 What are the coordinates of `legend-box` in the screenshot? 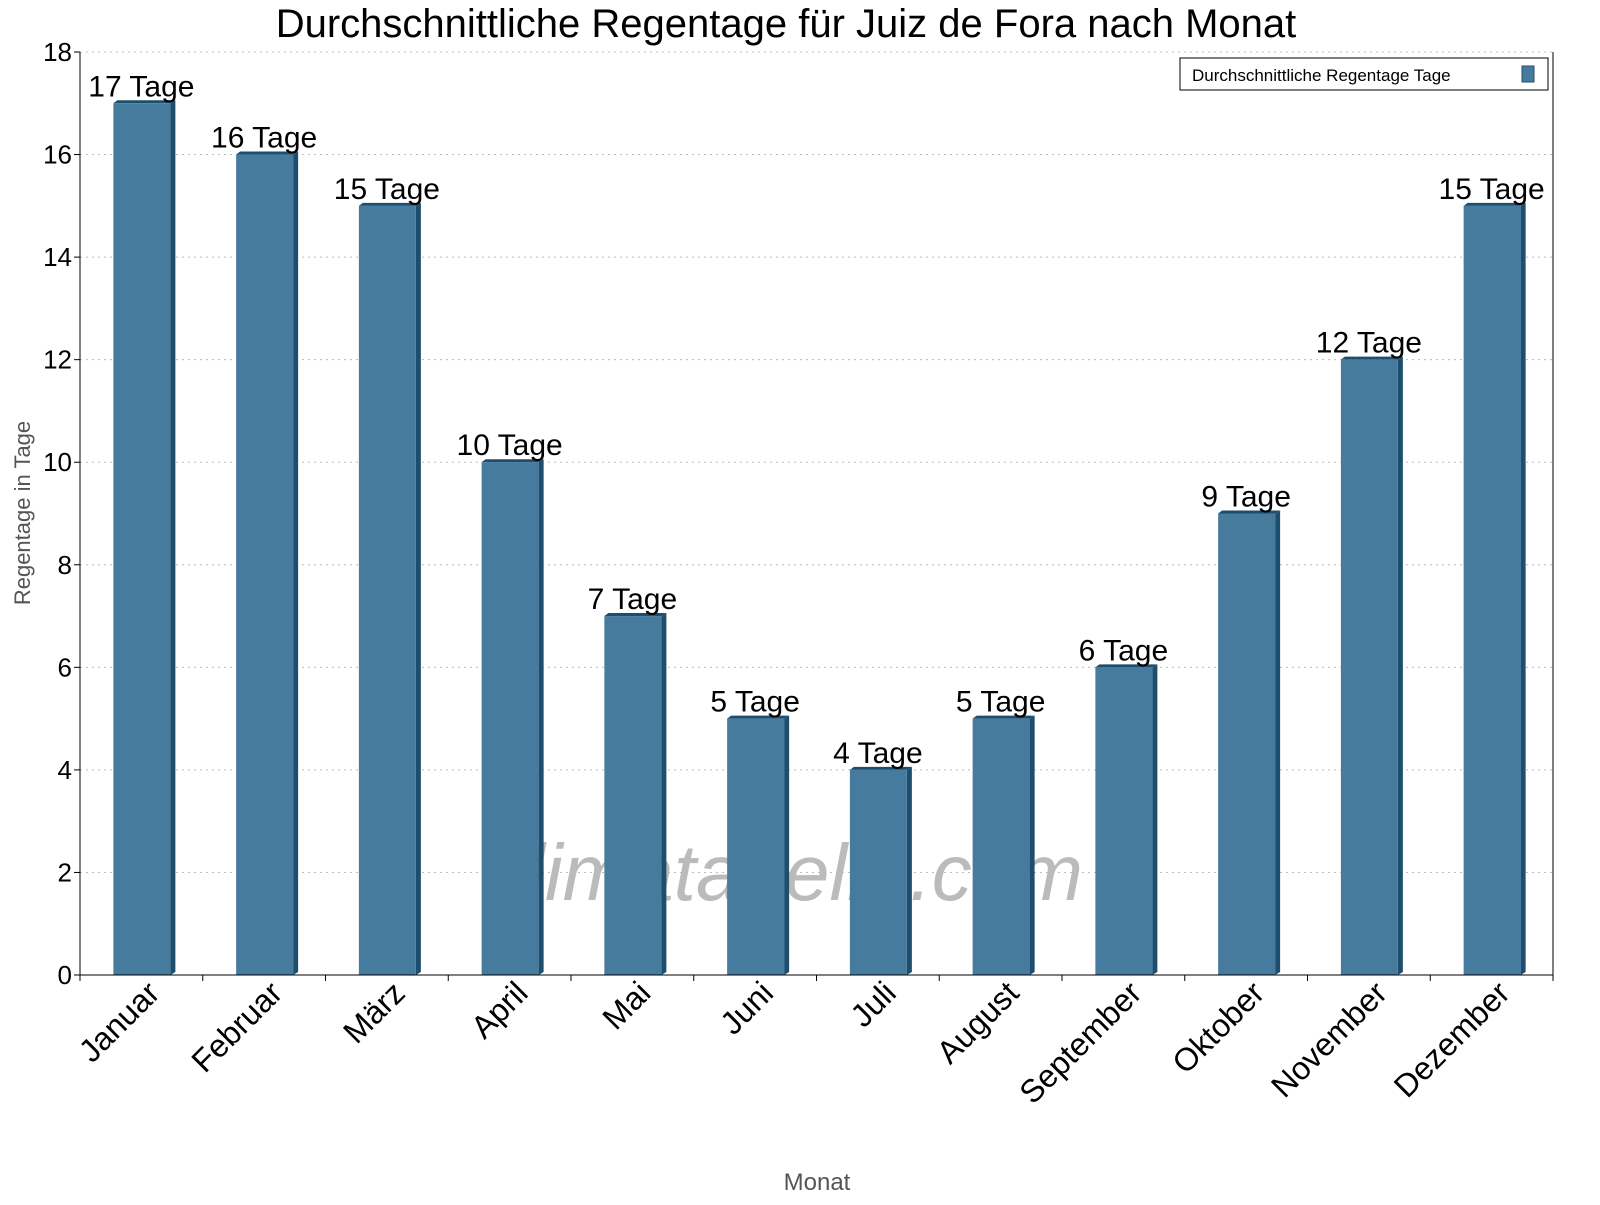 It's located at (1364, 74).